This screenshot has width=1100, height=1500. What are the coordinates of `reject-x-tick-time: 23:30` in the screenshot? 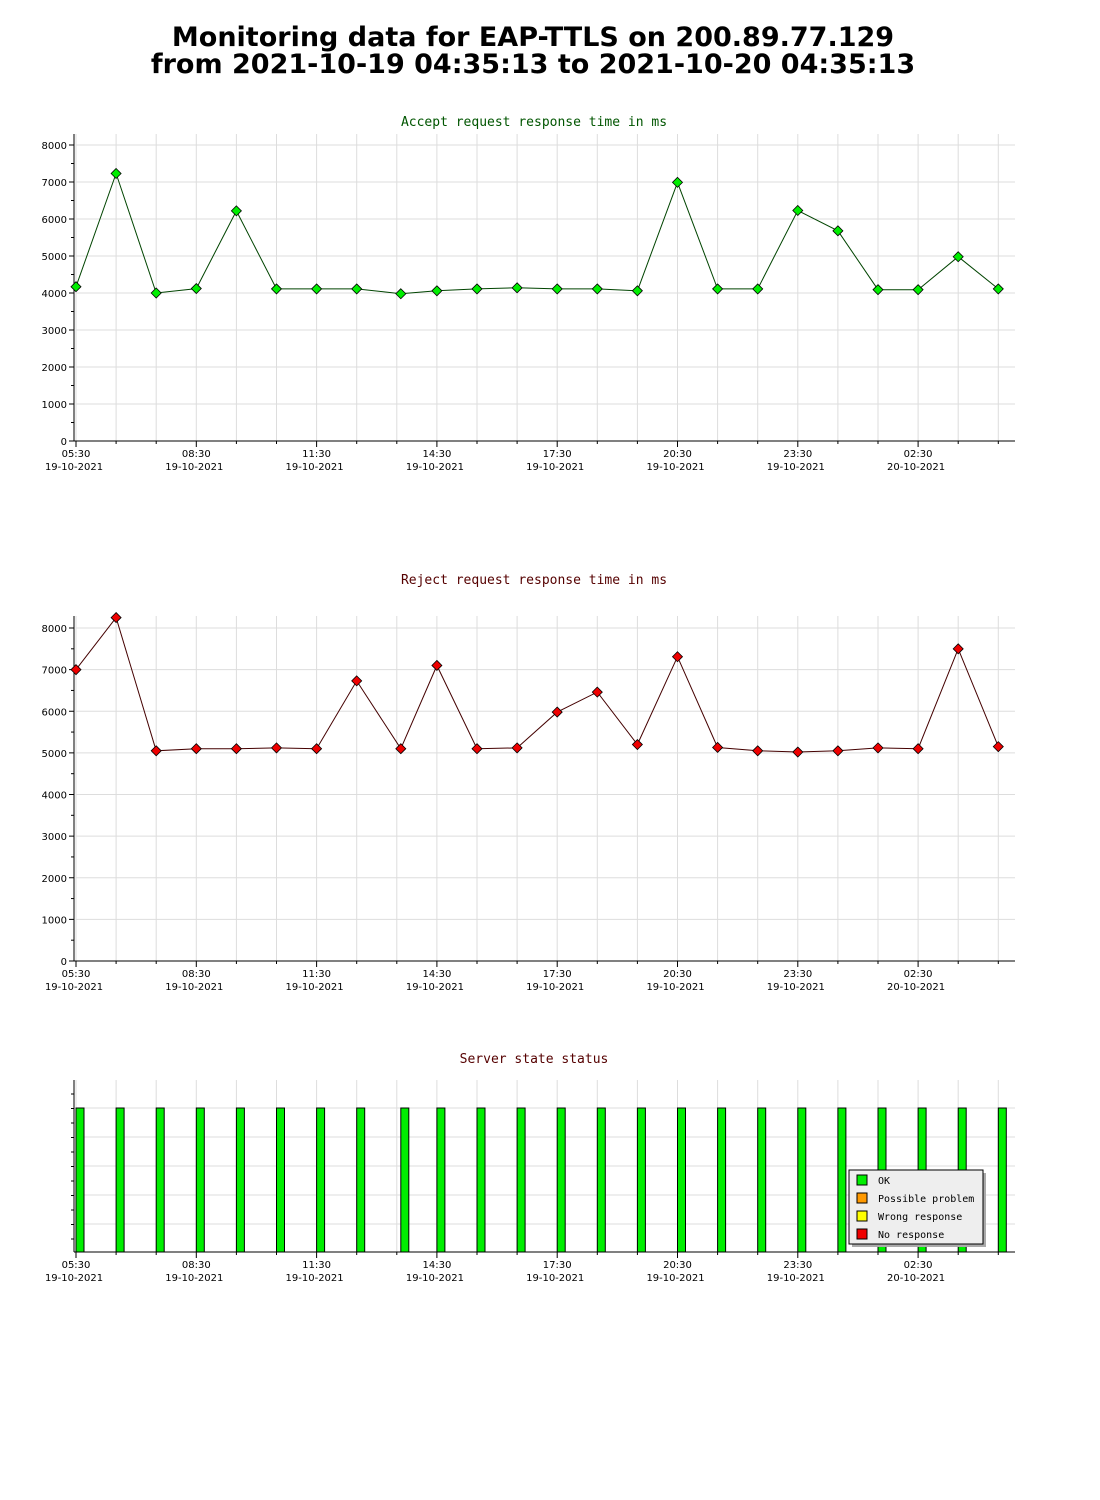 It's located at (797, 974).